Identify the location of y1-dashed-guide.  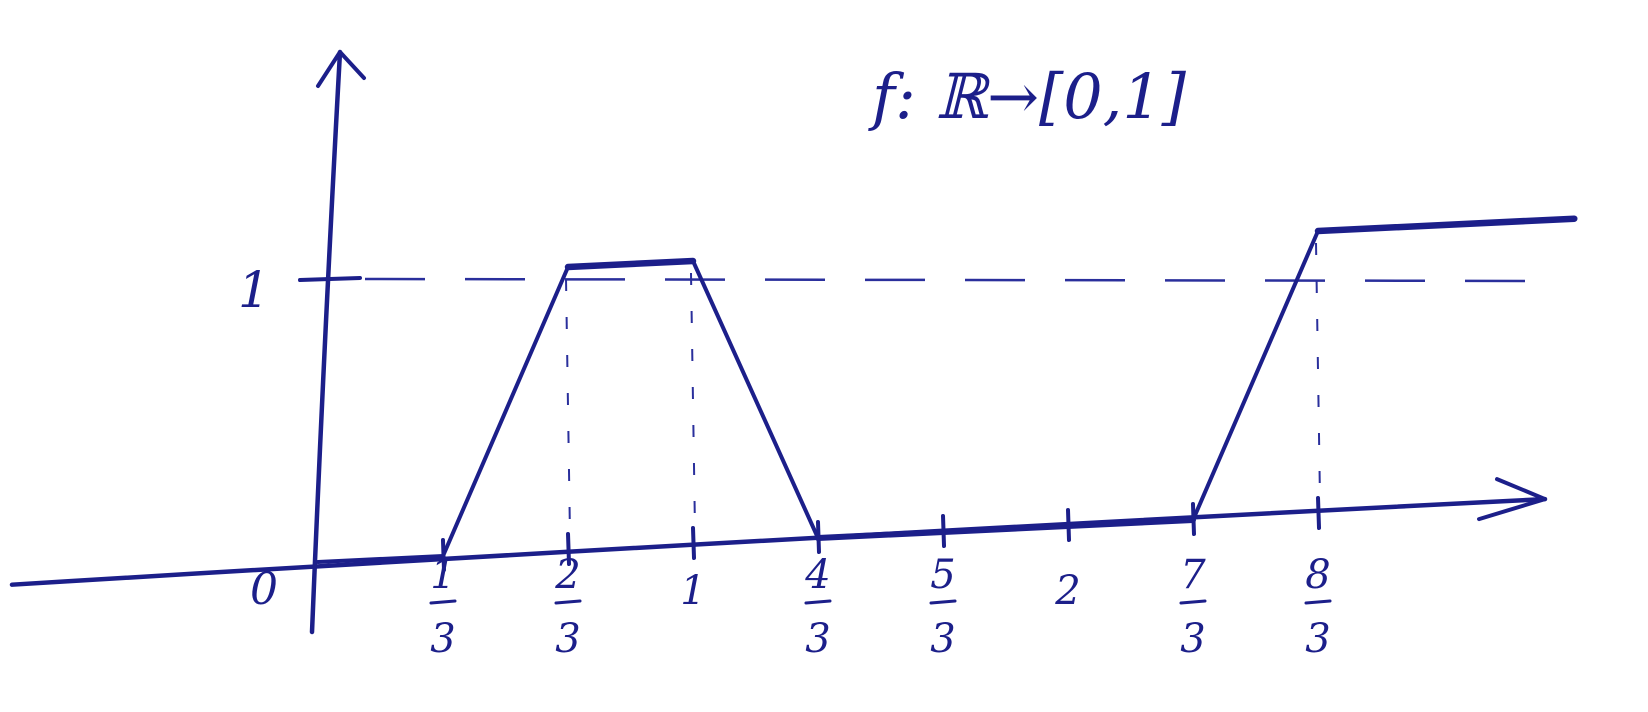
(962, 280).